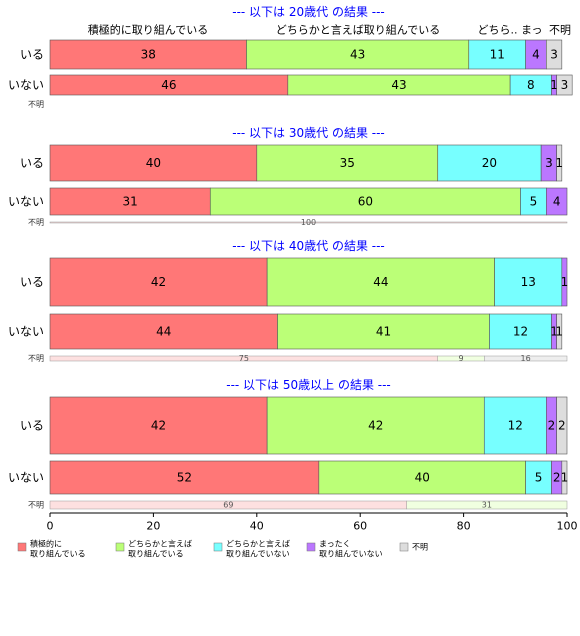 Image resolution: width=580 pixels, height=636 pixels. I want to click on legend-label: まったく, so click(335, 544).